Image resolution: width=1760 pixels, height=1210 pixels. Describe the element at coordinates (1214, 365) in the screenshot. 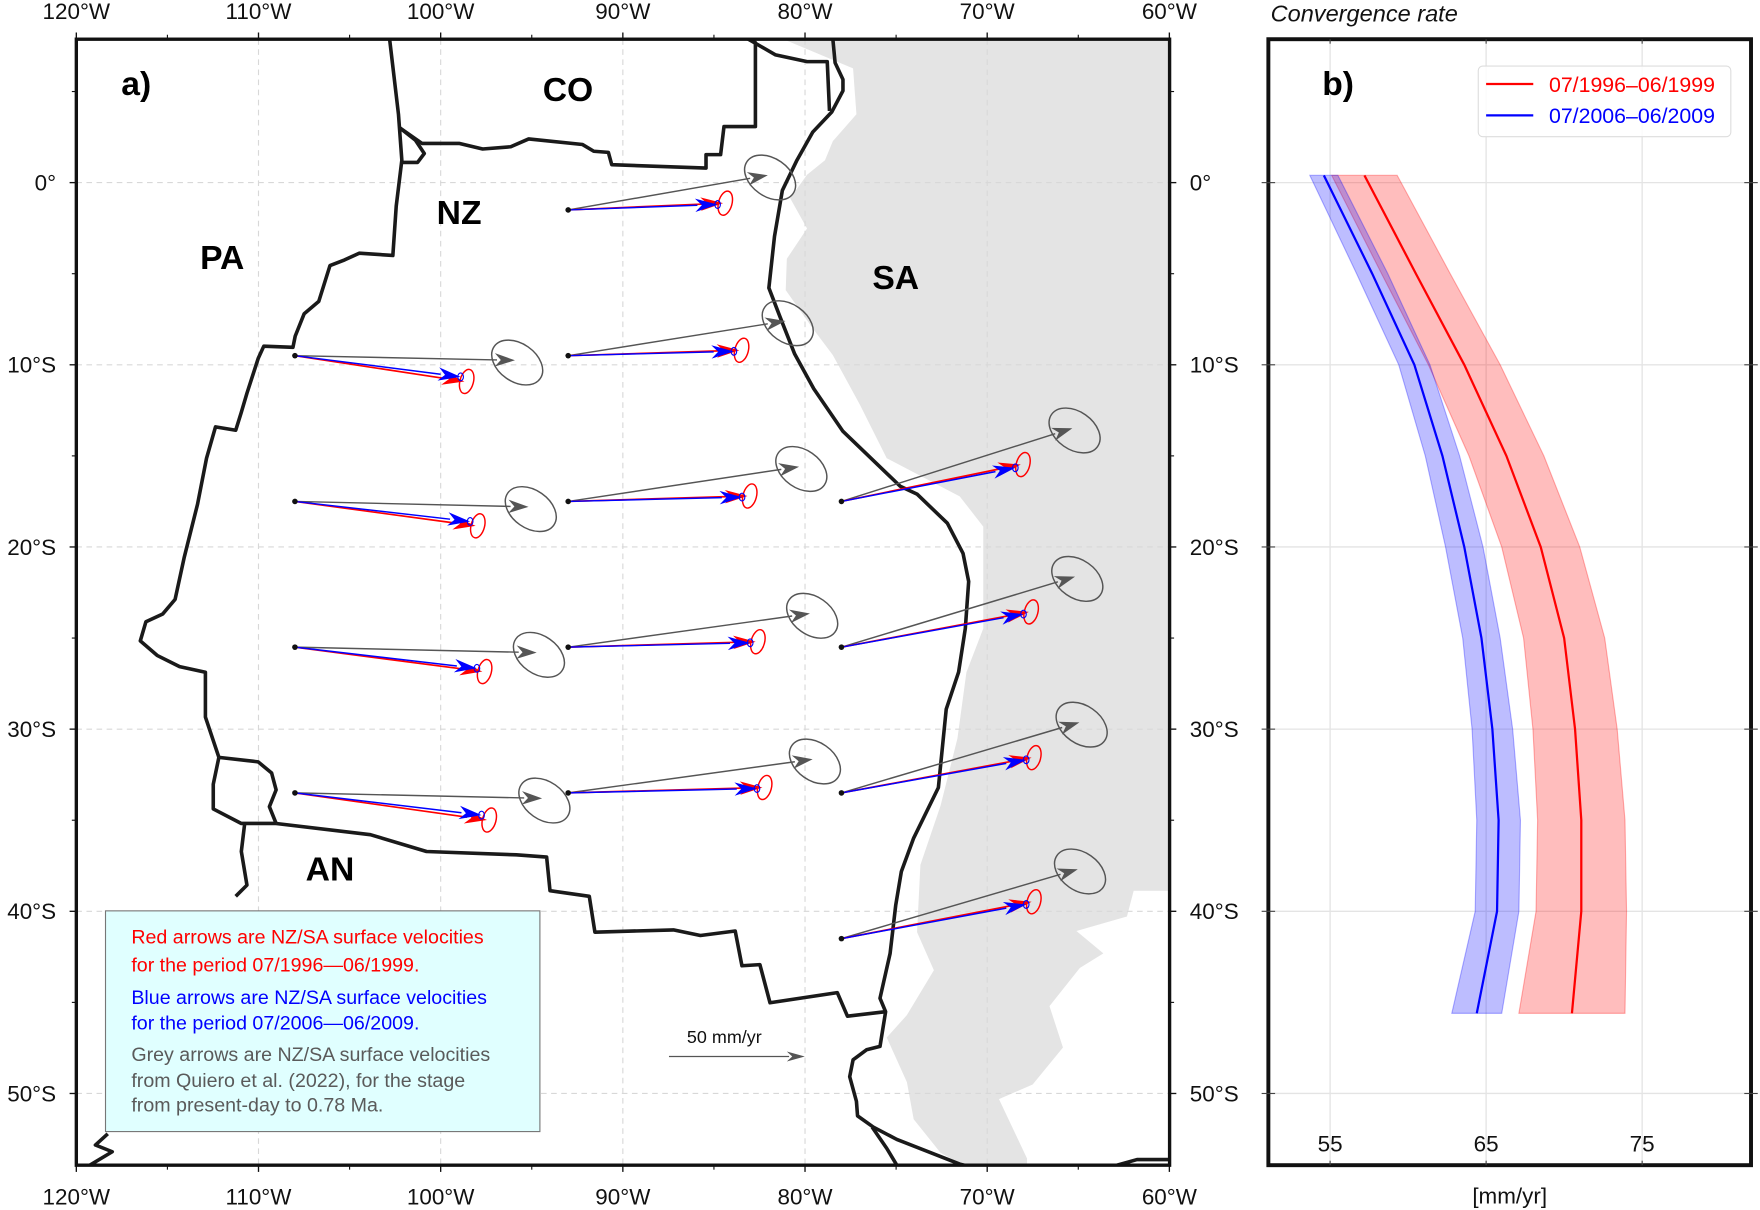

I see `lat-tick-right: 10°S` at that location.